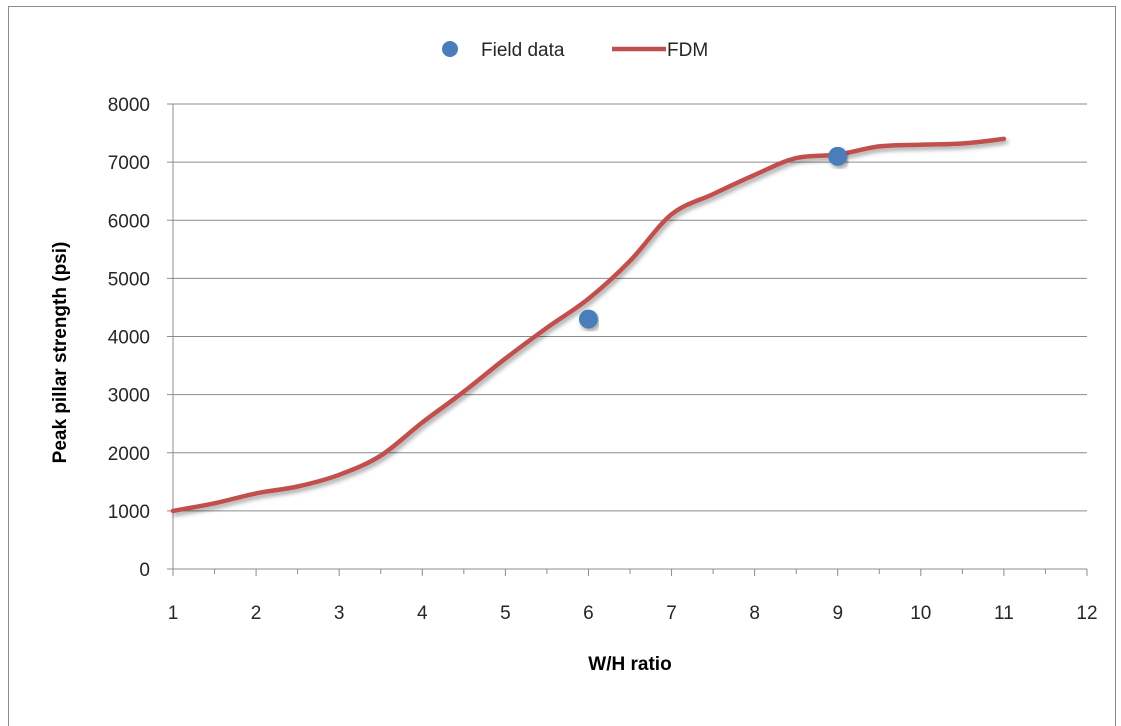 The image size is (1121, 726). What do you see at coordinates (256, 613) in the screenshot?
I see `x-tick-label-2: 2` at bounding box center [256, 613].